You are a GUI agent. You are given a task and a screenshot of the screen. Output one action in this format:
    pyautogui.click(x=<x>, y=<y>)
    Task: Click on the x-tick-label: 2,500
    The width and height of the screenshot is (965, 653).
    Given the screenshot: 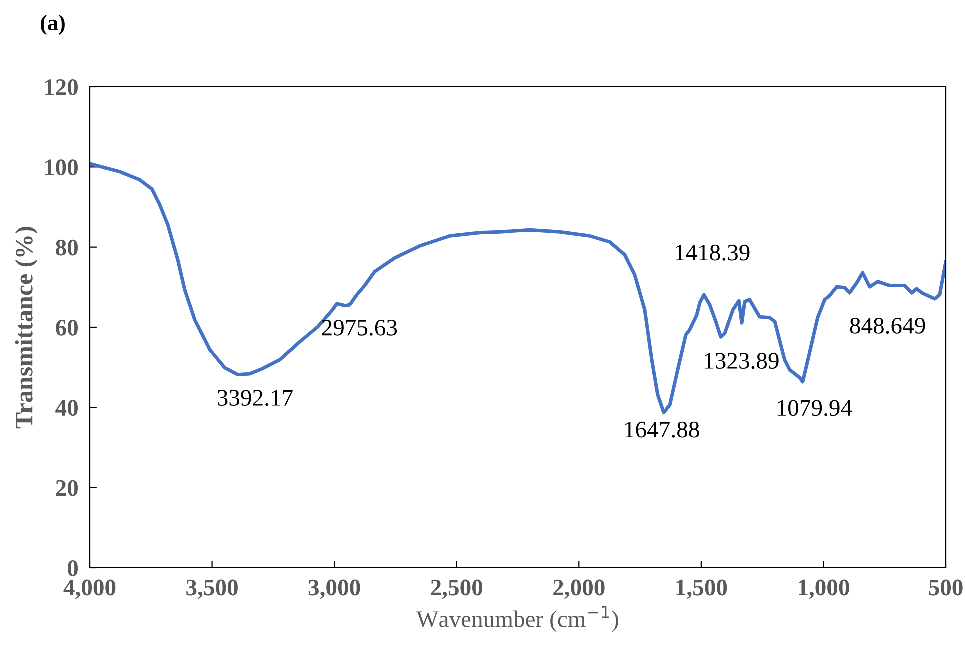 What is the action you would take?
    pyautogui.click(x=457, y=590)
    